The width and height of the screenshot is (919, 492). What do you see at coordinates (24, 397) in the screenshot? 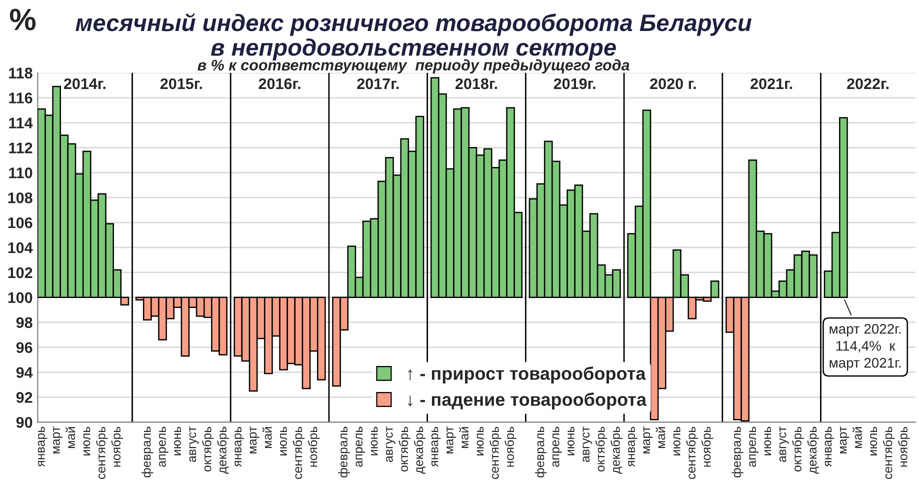
I see `y-tick-label: 92` at bounding box center [24, 397].